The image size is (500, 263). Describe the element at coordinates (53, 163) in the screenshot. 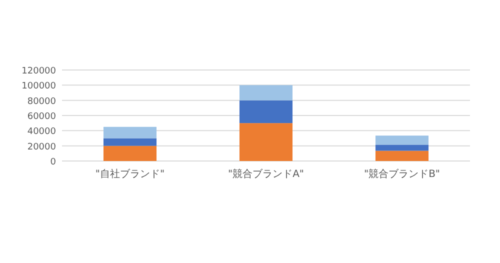

I see `y-tick-label: 0` at that location.